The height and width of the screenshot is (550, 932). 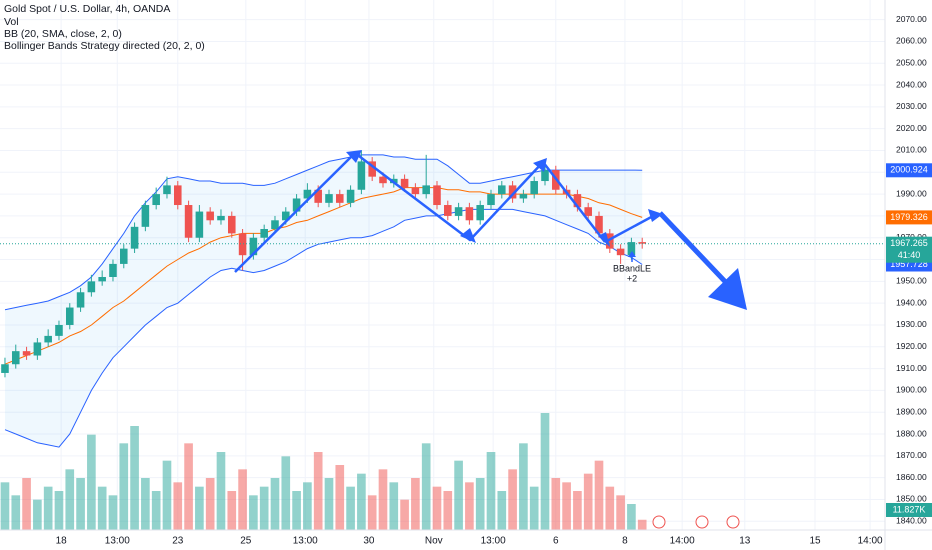 What do you see at coordinates (909, 217) in the screenshot?
I see `price-tag-label: 1979.326` at bounding box center [909, 217].